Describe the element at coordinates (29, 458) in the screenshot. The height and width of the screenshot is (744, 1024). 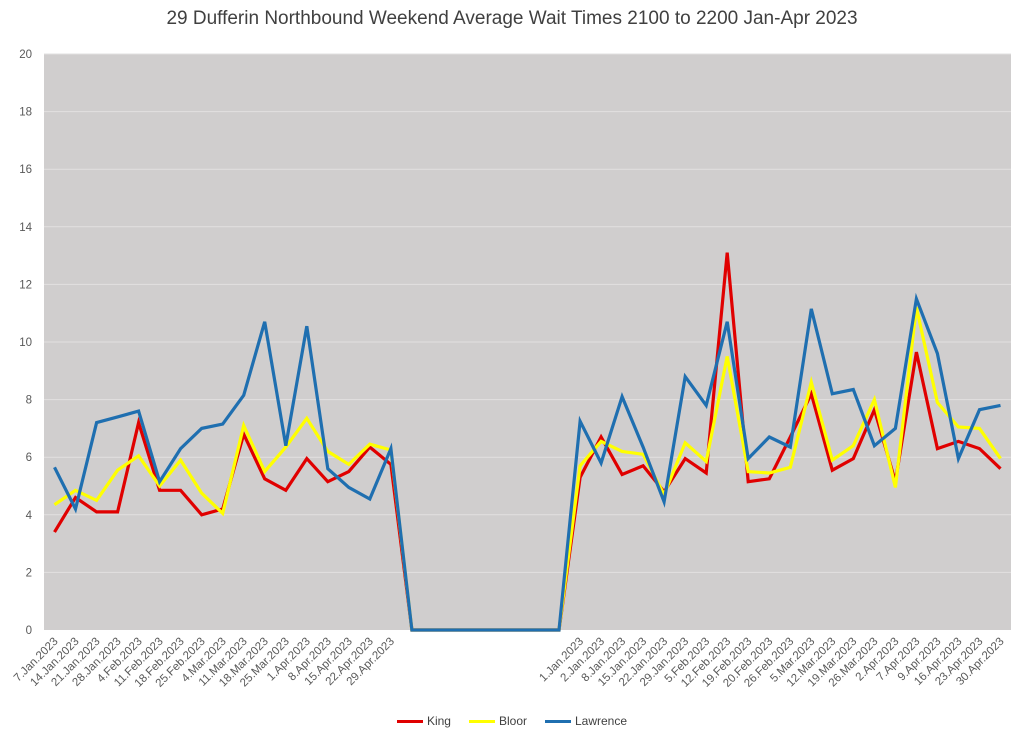
I see `y-tick-label: 6` at that location.